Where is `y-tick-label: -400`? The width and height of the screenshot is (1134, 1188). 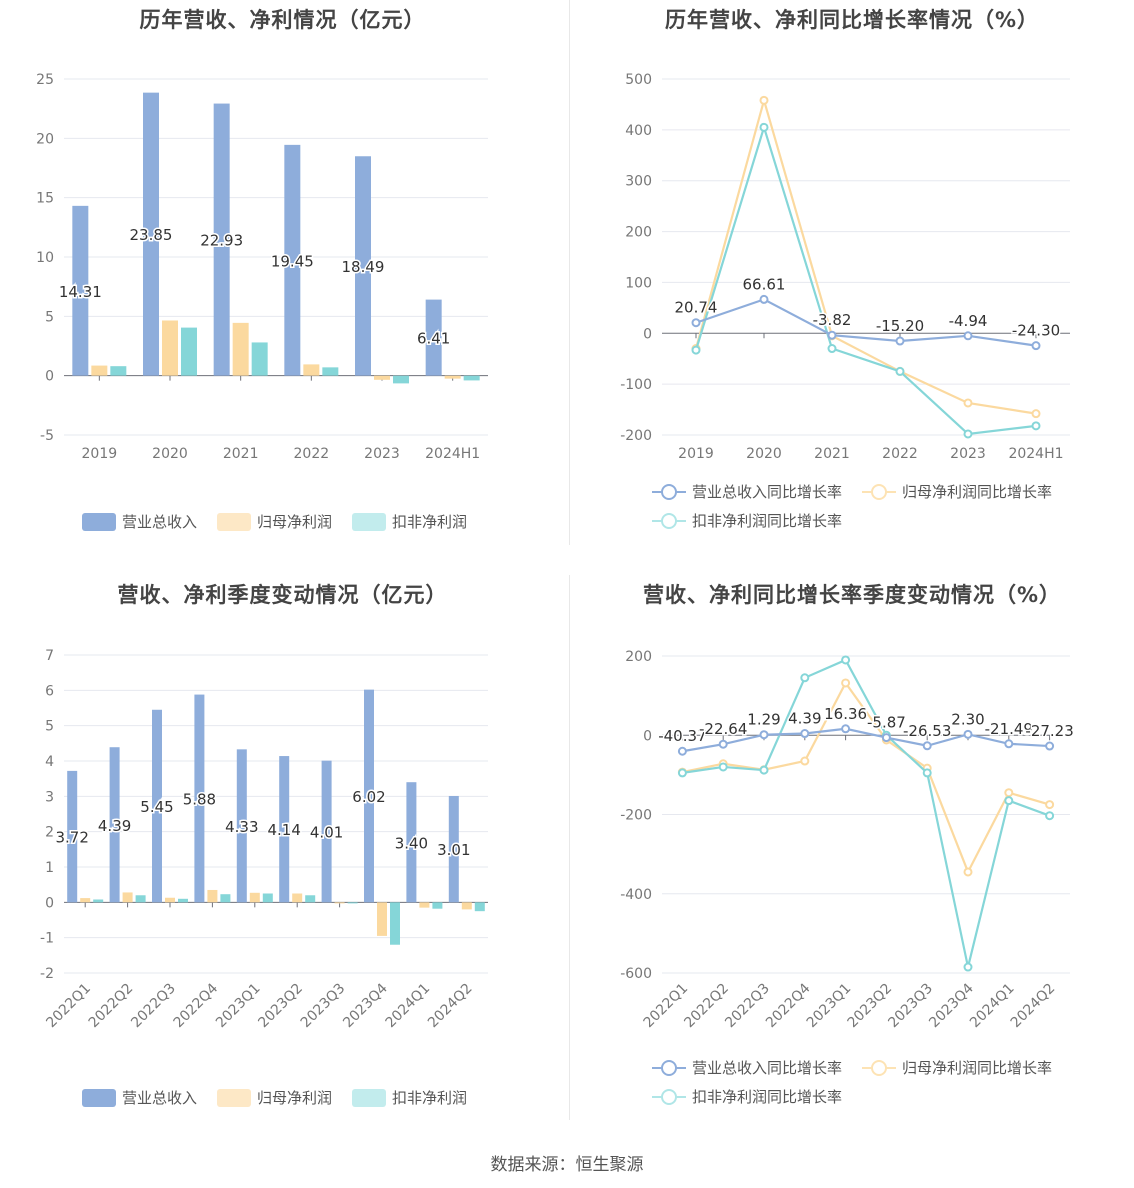 y-tick-label: -400 is located at coordinates (636, 895).